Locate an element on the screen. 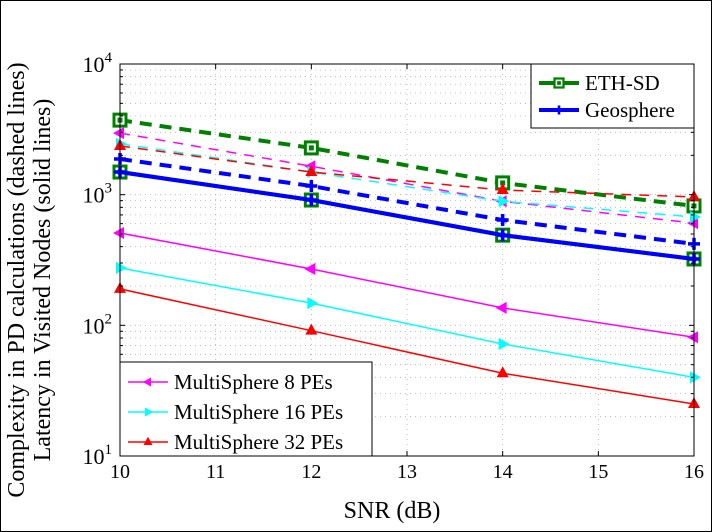 This screenshot has height=532, width=712. legend-label: Geosphere is located at coordinates (630, 110).